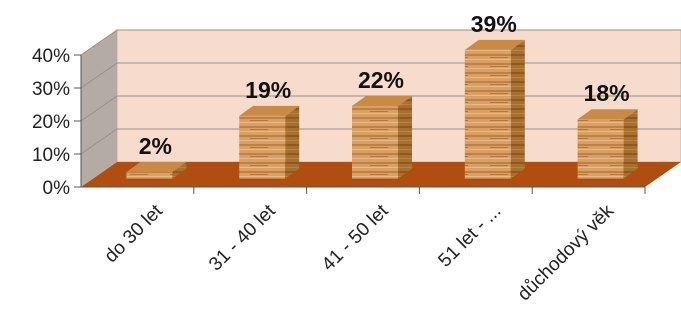 The height and width of the screenshot is (330, 681). I want to click on x-tick-label: 31 - 40 let, so click(242, 237).